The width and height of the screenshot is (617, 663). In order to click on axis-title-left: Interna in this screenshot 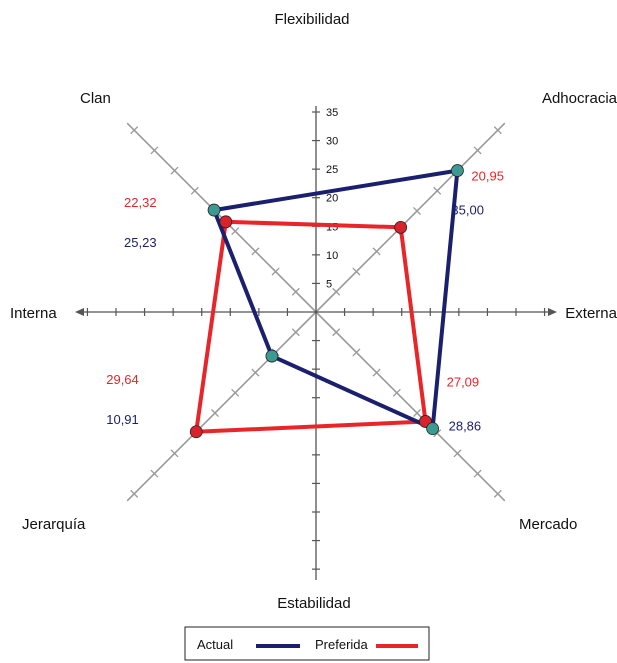, I will do `click(33, 313)`.